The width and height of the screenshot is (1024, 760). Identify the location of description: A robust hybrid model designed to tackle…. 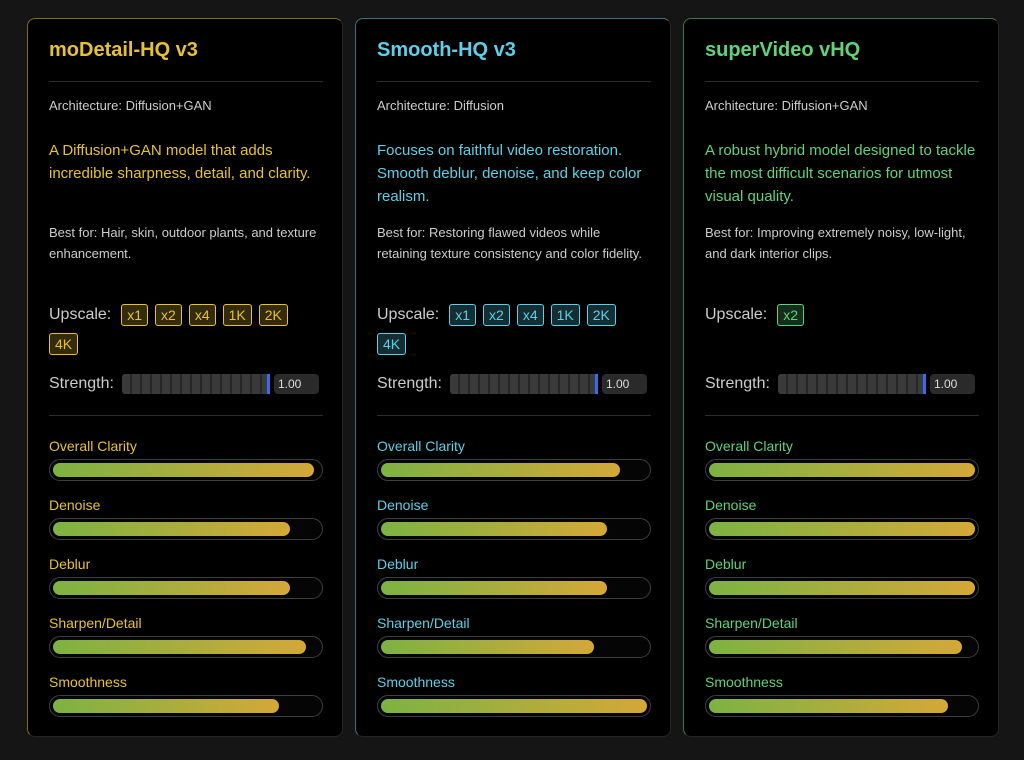
(840, 173).